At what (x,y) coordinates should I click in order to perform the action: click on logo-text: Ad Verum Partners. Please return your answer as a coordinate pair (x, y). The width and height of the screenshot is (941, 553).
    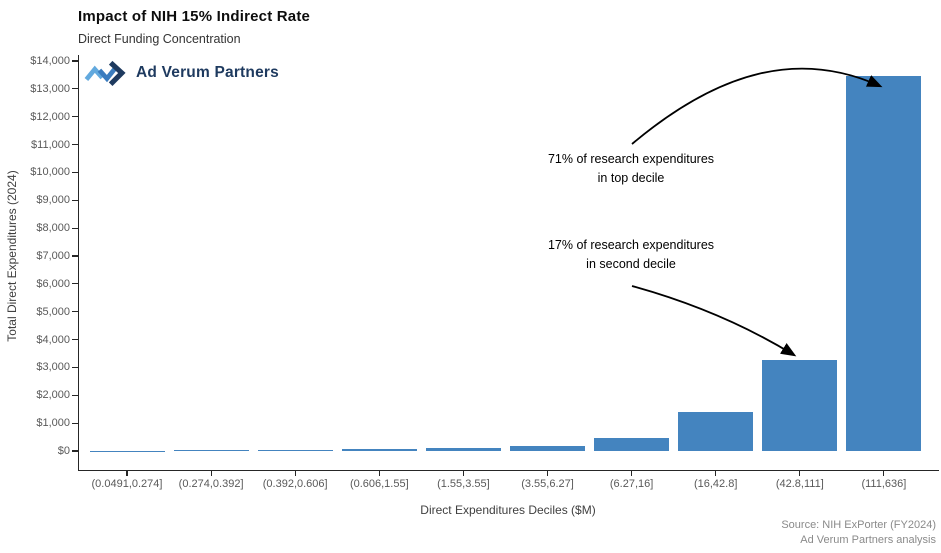
    Looking at the image, I should click on (207, 72).